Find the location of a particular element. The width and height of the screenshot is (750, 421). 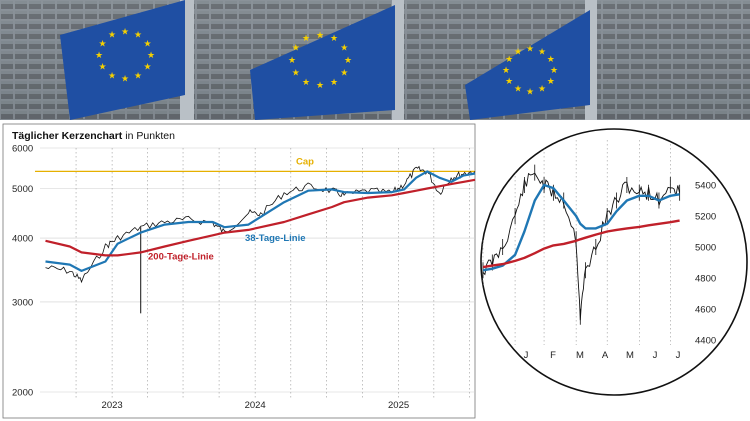

chart-subtitle: in Punkten is located at coordinates (150, 136).